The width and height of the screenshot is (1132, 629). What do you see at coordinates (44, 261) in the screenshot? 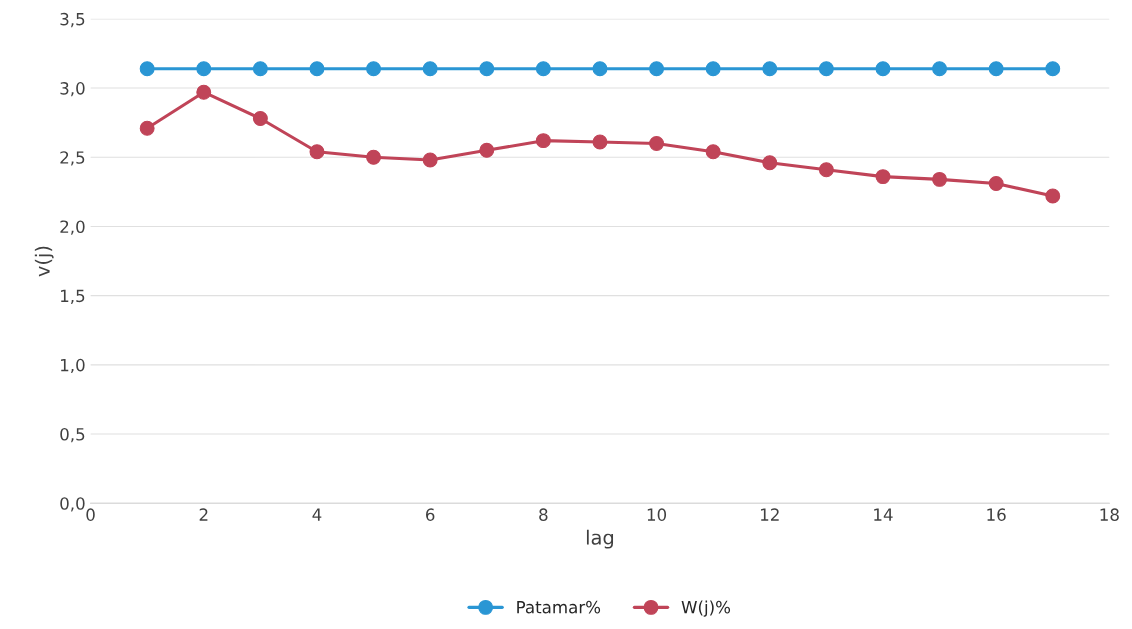
I see `y-axis-title: v(j)` at bounding box center [44, 261].